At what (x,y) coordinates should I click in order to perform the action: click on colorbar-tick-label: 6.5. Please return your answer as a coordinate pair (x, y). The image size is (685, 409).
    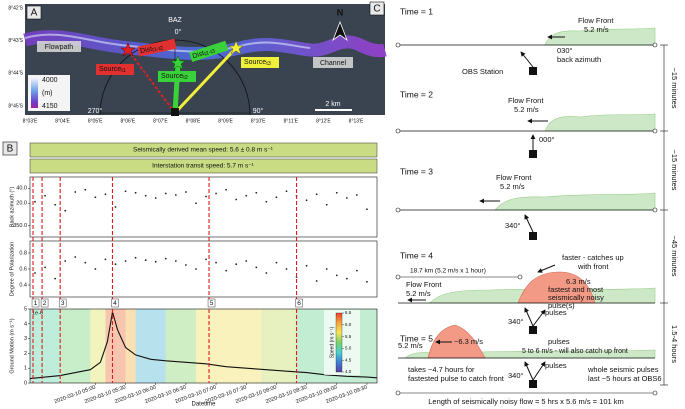
    Looking at the image, I should click on (348, 312).